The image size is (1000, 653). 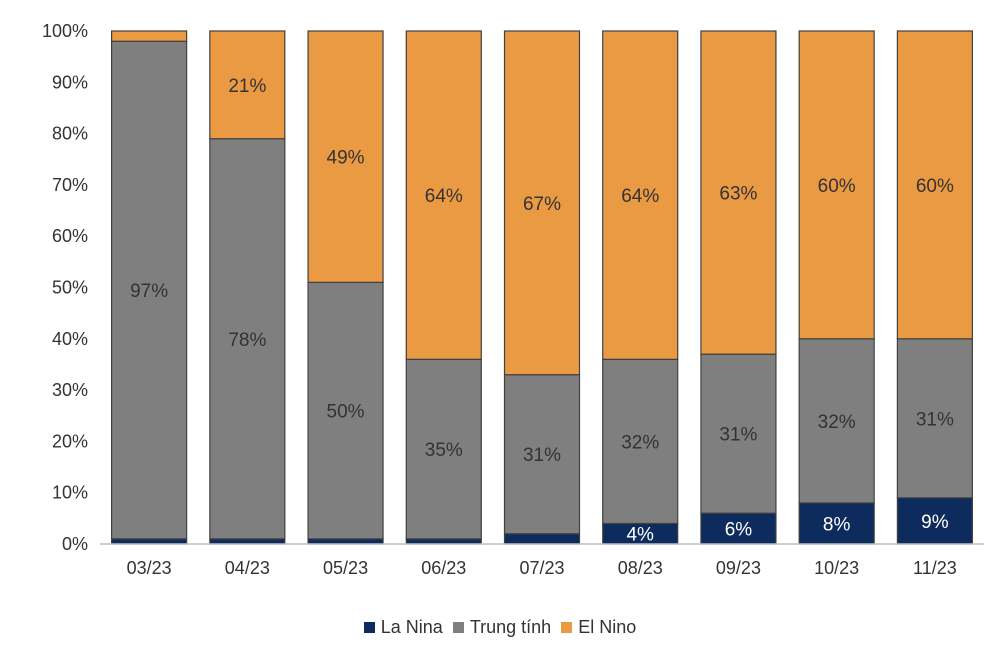 I want to click on legend-item: La Nina, so click(x=403, y=627).